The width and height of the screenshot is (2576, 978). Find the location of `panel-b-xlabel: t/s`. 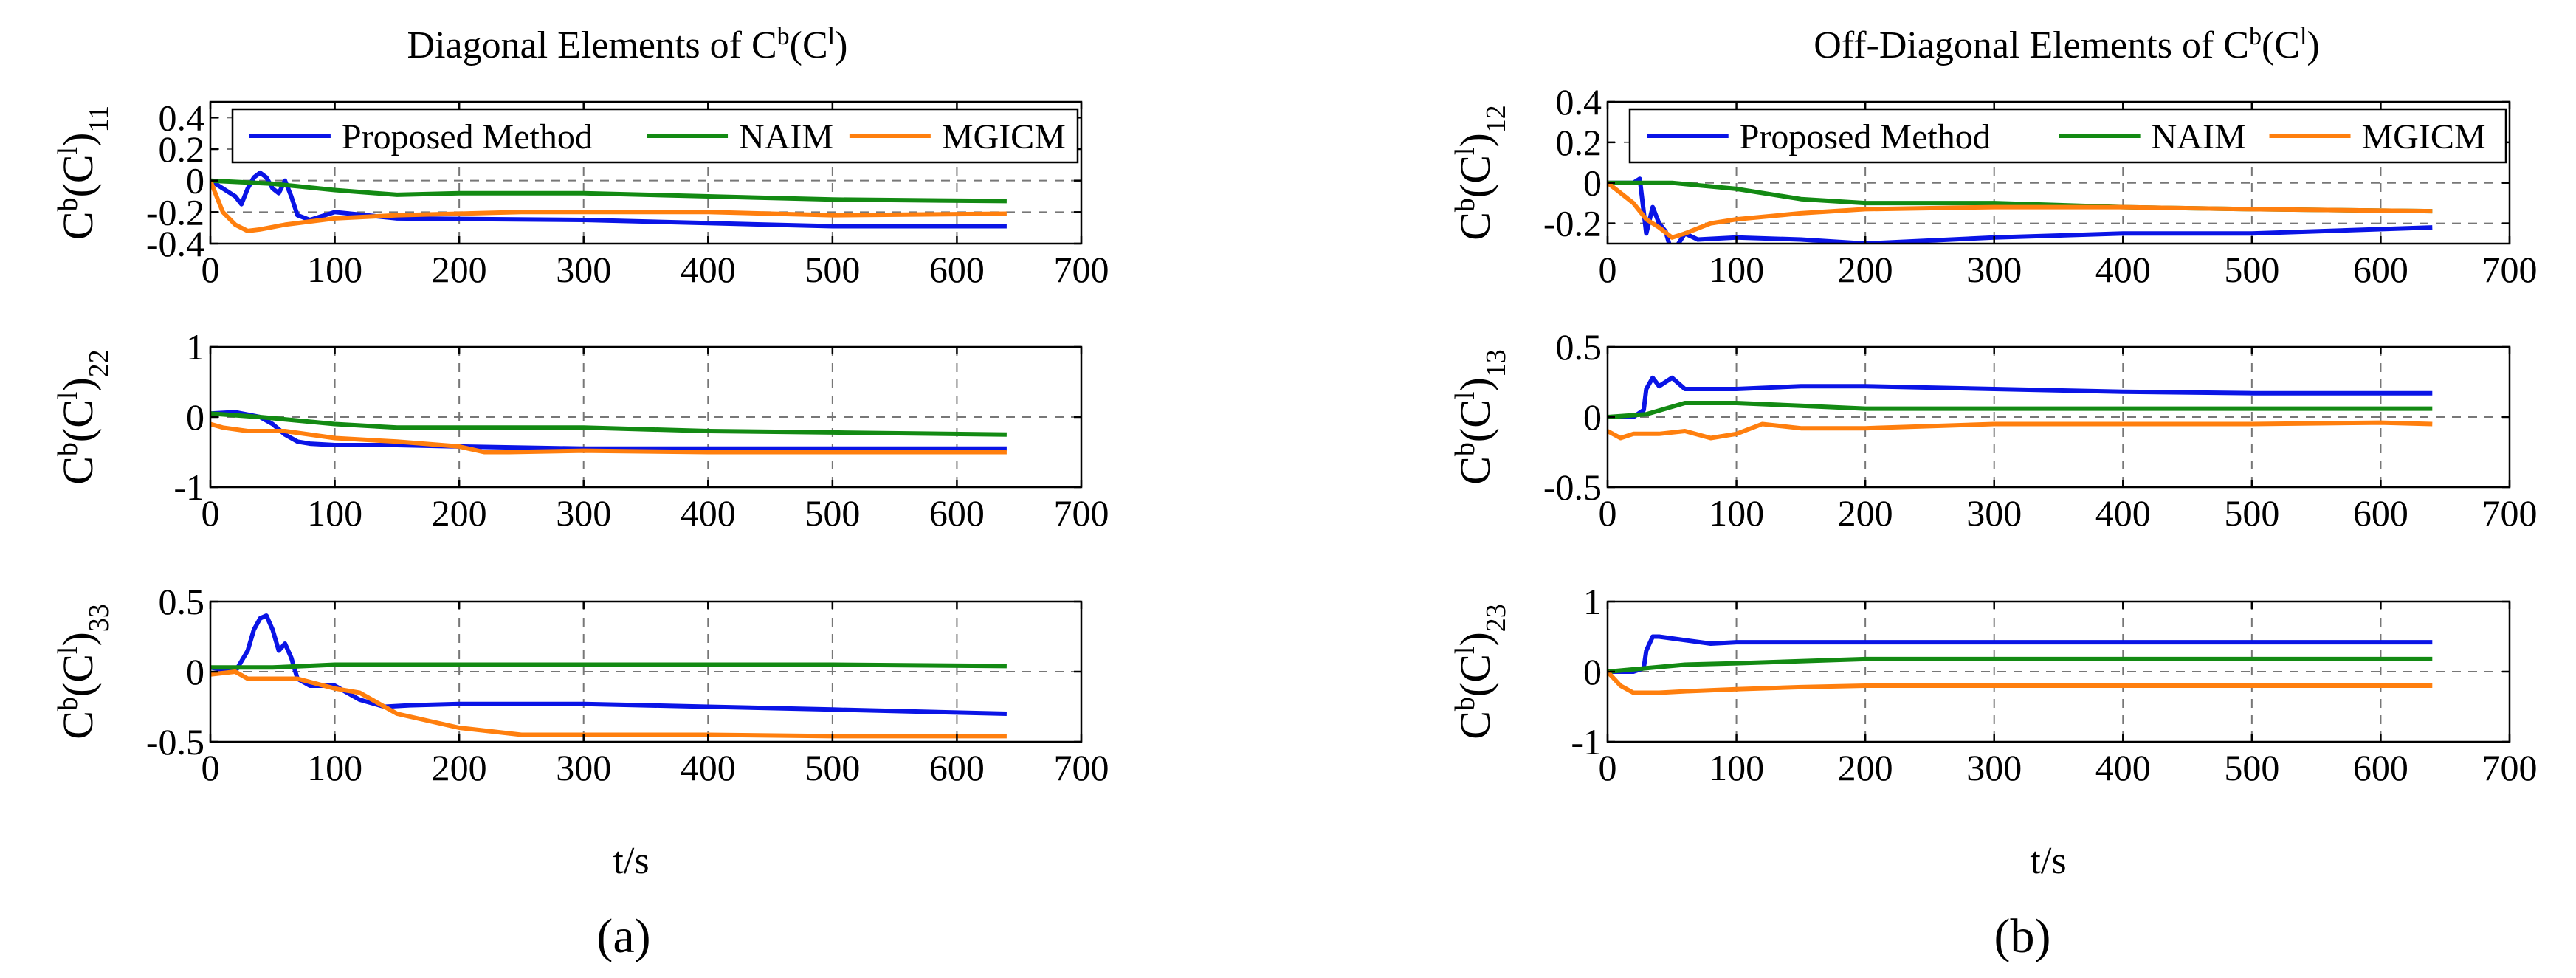

panel-b-xlabel: t/s is located at coordinates (2048, 861).